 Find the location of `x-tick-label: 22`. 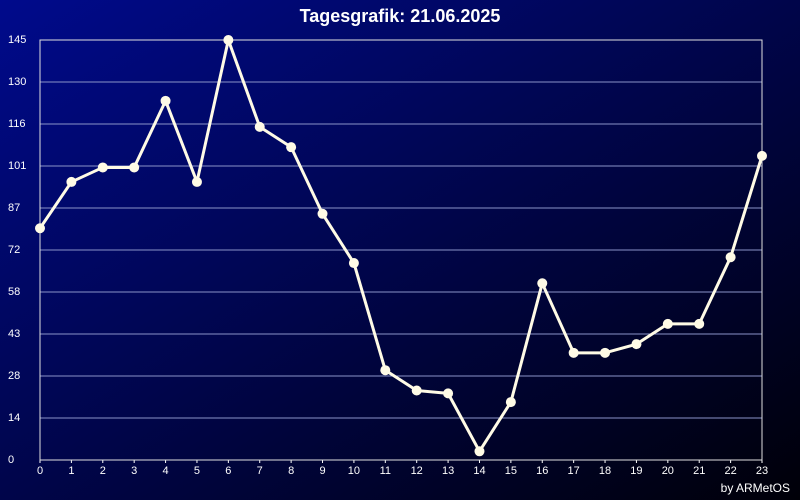

x-tick-label: 22 is located at coordinates (730, 471).